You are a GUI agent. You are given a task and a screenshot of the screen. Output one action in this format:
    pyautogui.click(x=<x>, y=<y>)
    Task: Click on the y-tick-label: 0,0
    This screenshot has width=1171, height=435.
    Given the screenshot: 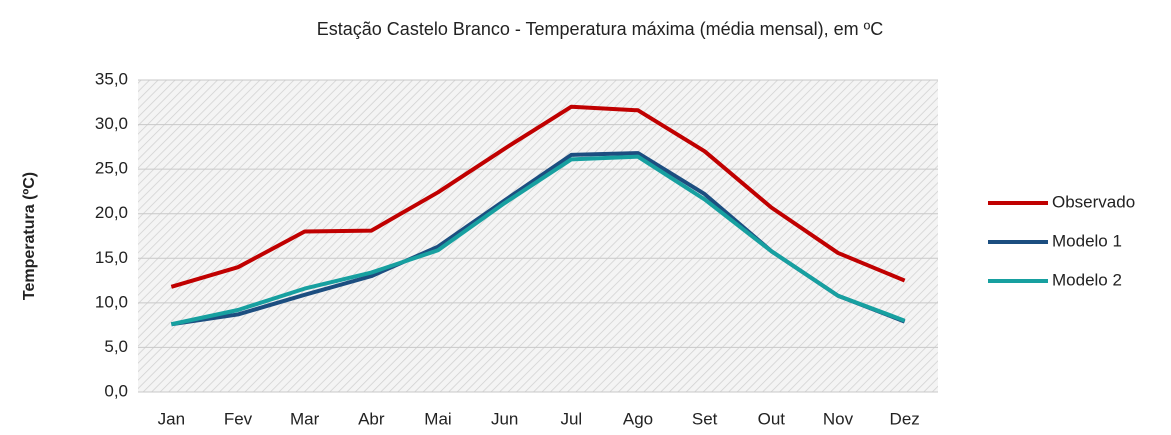 What is the action you would take?
    pyautogui.click(x=116, y=390)
    